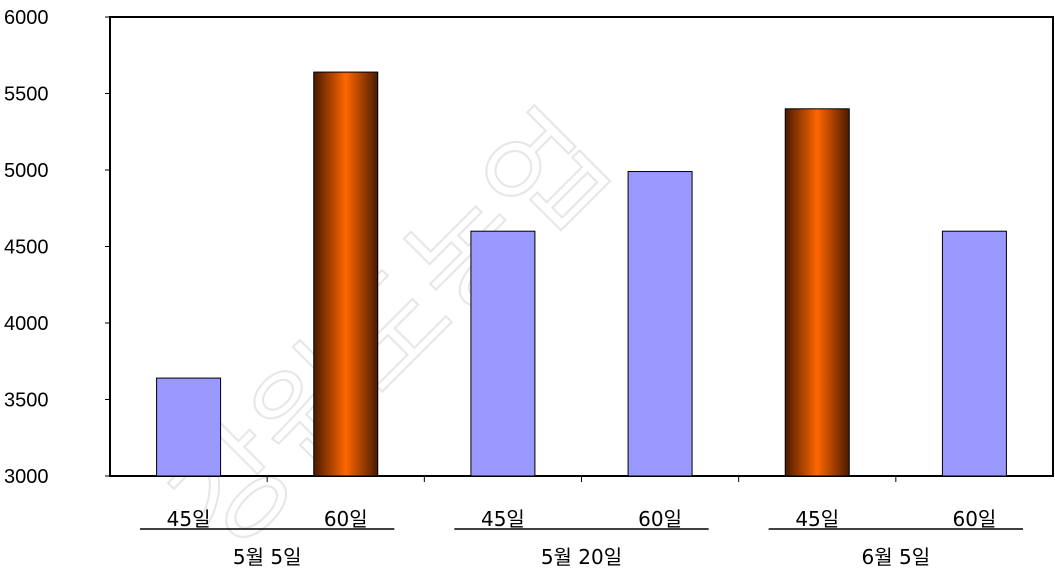  Describe the element at coordinates (896, 557) in the screenshot. I see `group-label: 6월 5일` at that location.